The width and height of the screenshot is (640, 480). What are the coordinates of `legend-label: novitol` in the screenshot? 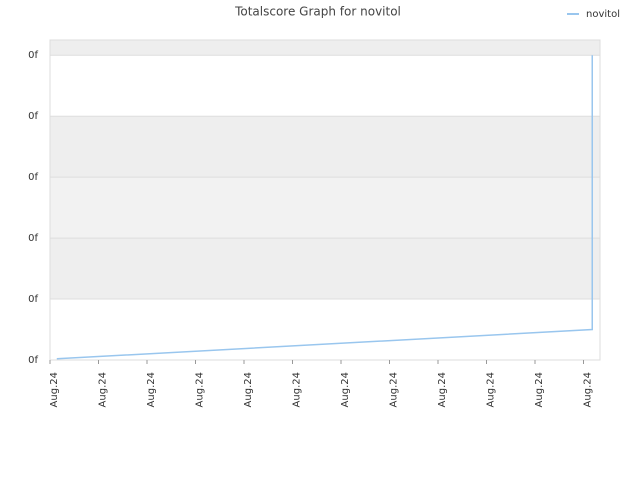 It's located at (603, 14).